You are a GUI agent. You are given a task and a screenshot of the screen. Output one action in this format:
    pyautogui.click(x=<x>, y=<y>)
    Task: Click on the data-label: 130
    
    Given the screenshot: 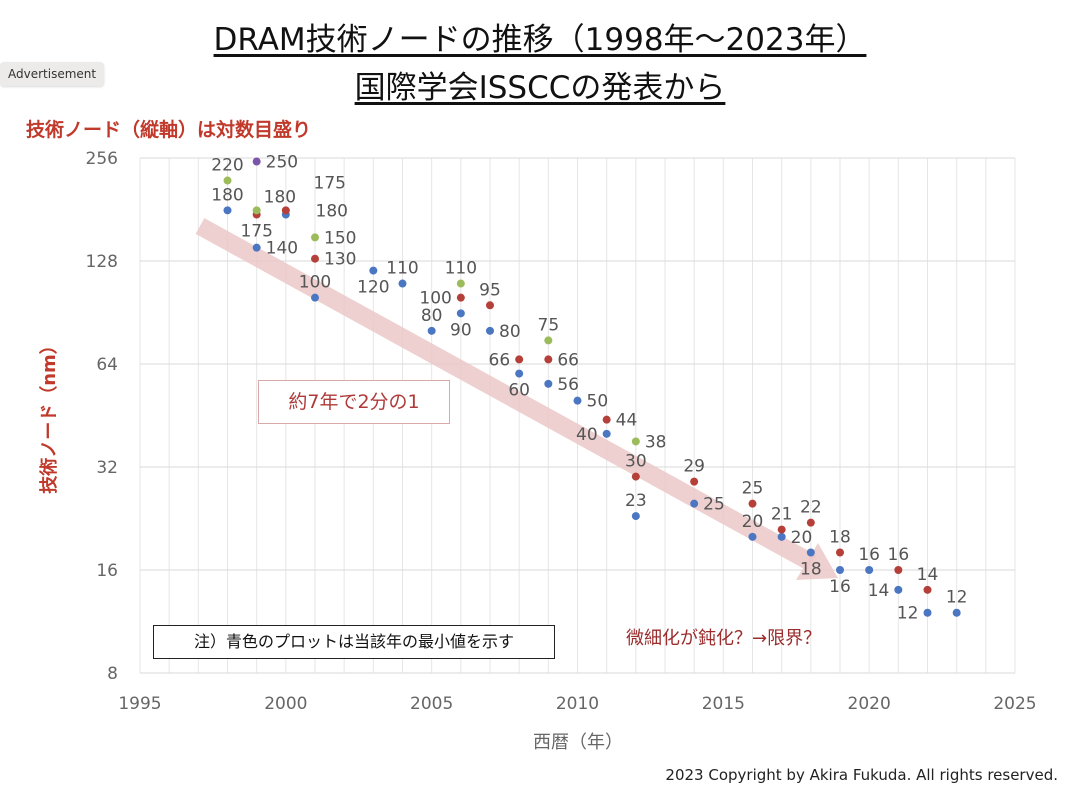 What is the action you would take?
    pyautogui.click(x=340, y=260)
    